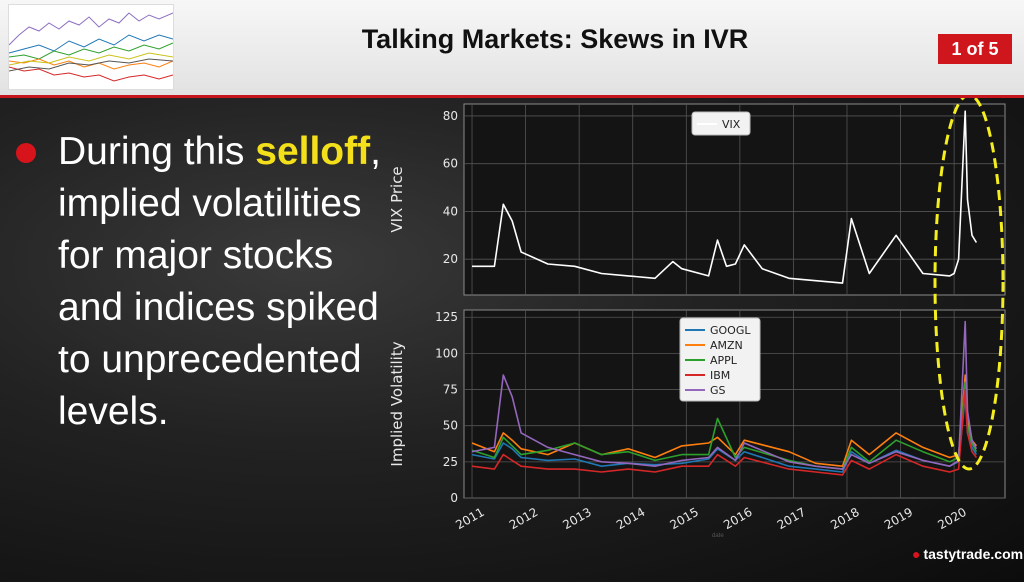 Image resolution: width=1024 pixels, height=582 pixels. What do you see at coordinates (975, 49) in the screenshot?
I see `page-badge: 1 of 5` at bounding box center [975, 49].